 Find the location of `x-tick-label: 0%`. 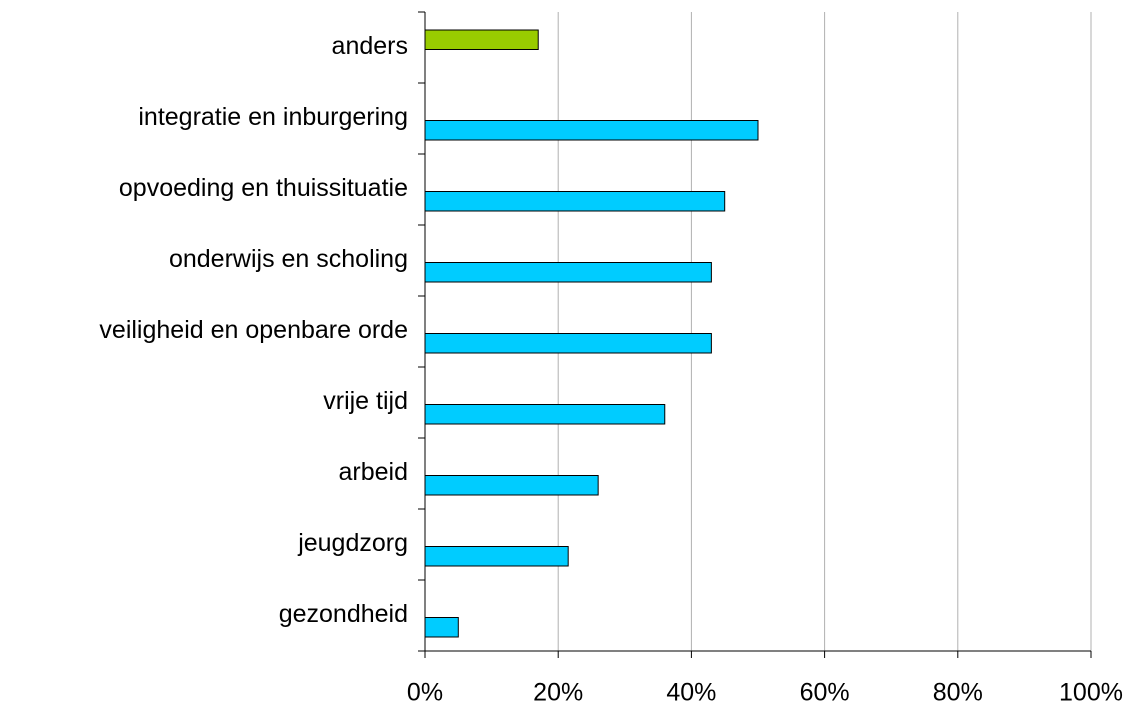

x-tick-label: 0% is located at coordinates (425, 693).